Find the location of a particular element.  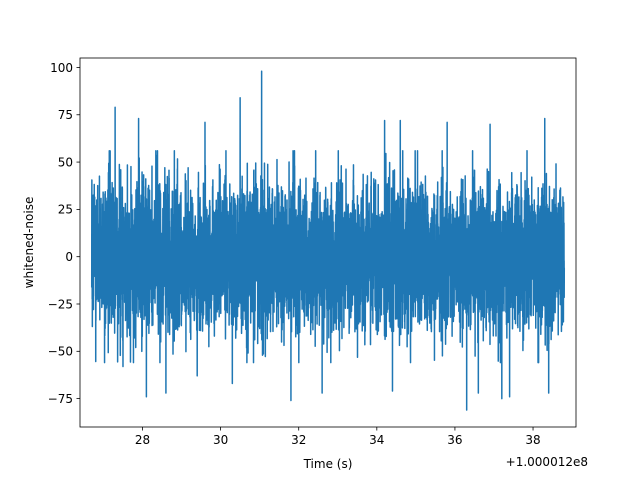

y-tick-label: 25 is located at coordinates (65, 210).